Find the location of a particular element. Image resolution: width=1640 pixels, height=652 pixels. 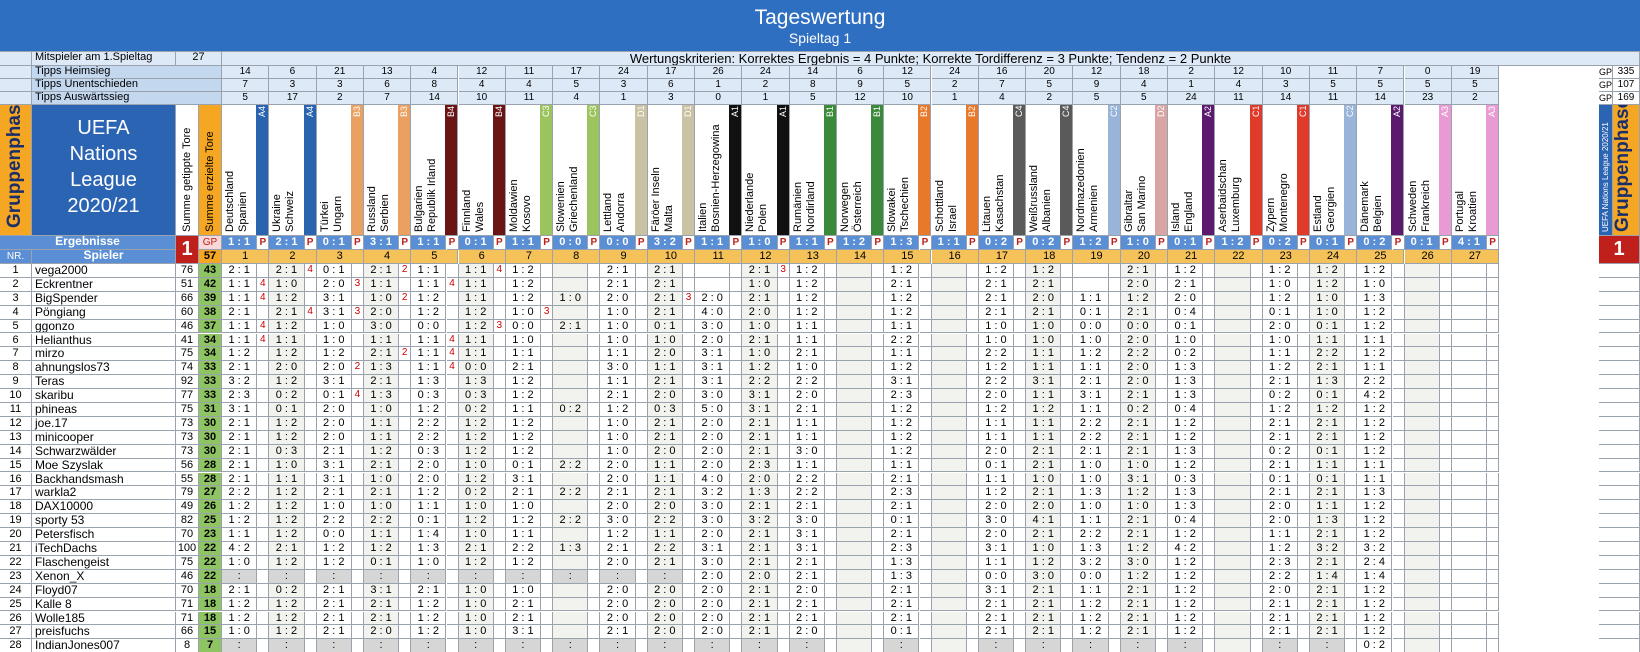

home-team: Gibraltar is located at coordinates (1128, 210).